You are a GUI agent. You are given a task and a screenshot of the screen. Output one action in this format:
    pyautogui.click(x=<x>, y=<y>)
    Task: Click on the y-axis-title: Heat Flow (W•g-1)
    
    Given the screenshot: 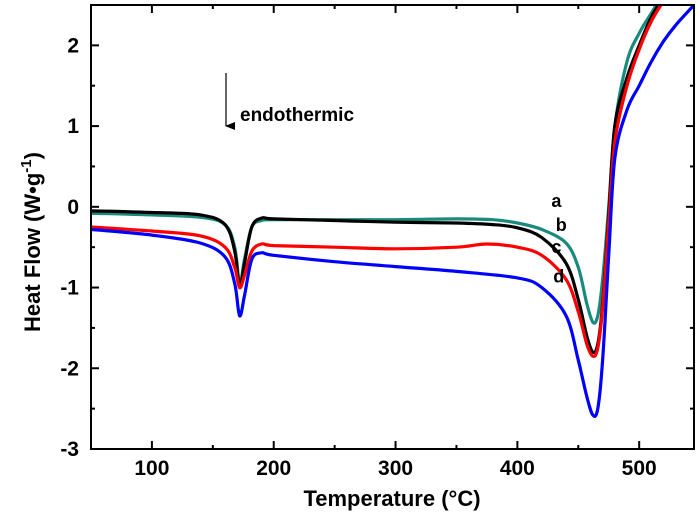 What is the action you would take?
    pyautogui.click(x=31, y=242)
    